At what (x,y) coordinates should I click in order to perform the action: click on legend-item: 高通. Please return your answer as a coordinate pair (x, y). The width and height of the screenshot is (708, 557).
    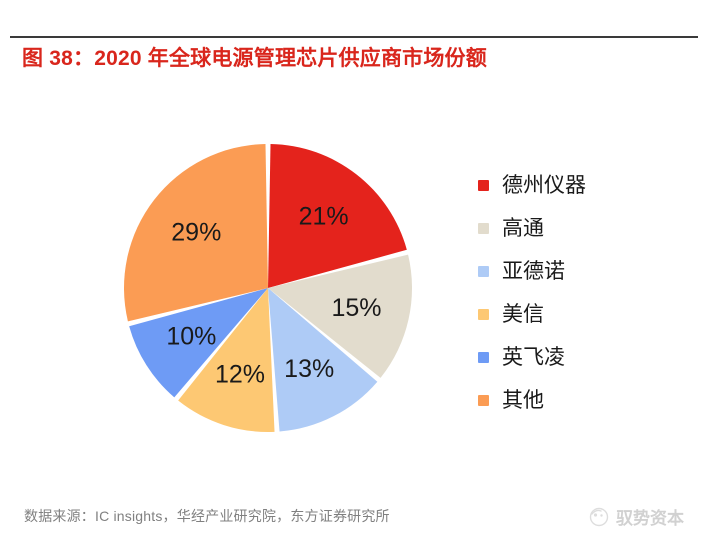
    Looking at the image, I should click on (583, 228).